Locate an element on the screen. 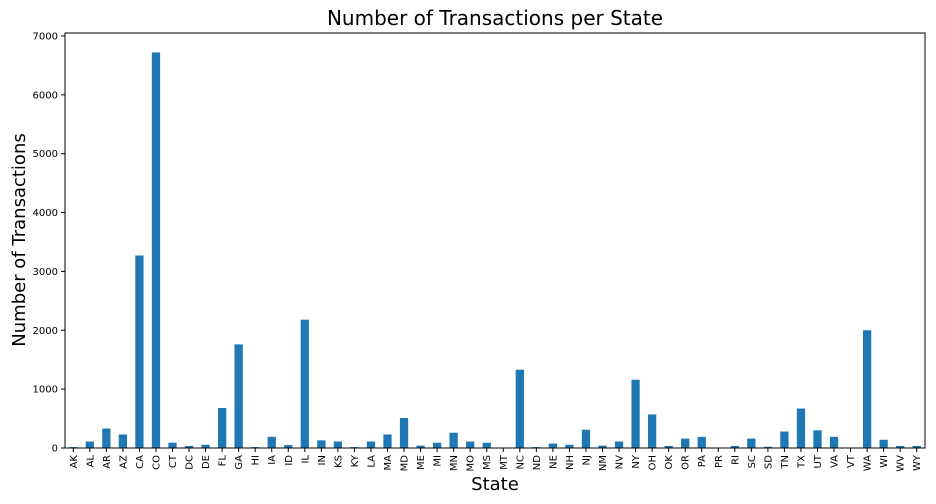  x-tick-label: RI is located at coordinates (735, 460).